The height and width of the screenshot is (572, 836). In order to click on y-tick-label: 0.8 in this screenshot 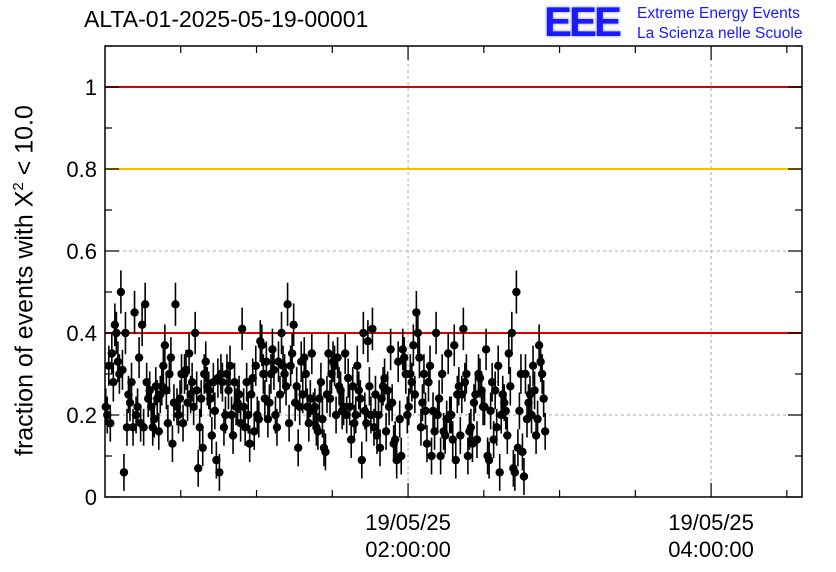, I will do `click(81, 169)`.